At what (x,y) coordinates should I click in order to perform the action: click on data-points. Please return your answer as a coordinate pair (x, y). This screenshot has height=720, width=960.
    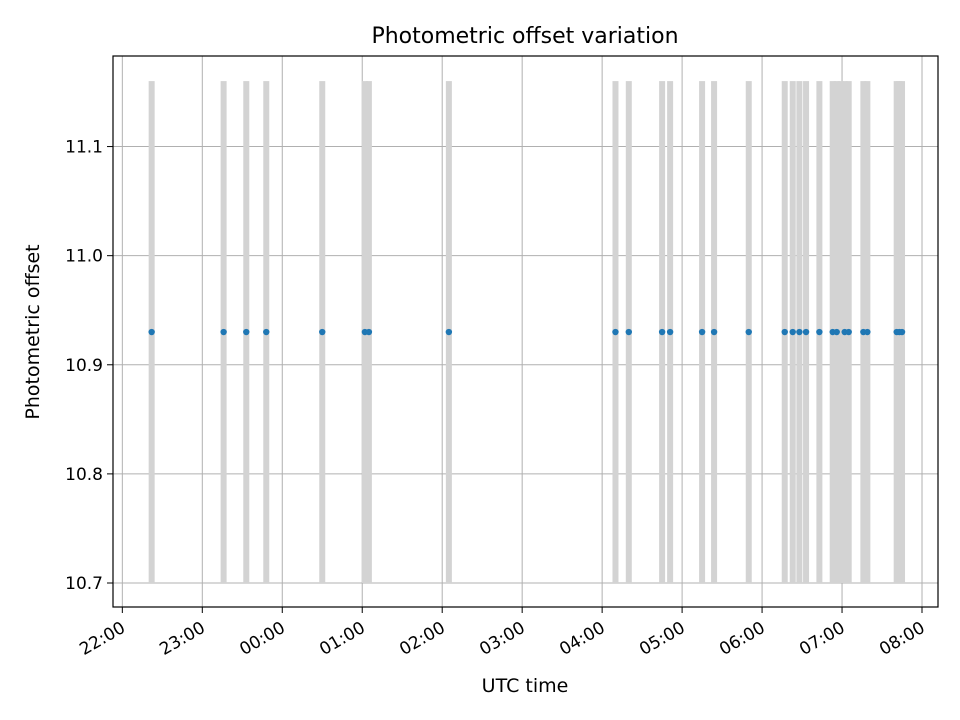
    Looking at the image, I should click on (527, 332).